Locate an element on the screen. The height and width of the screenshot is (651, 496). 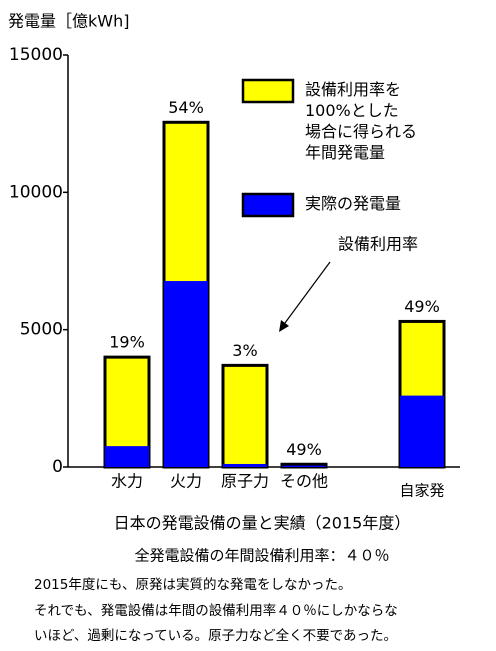
x-tick-label: 原子力 is located at coordinates (245, 481).